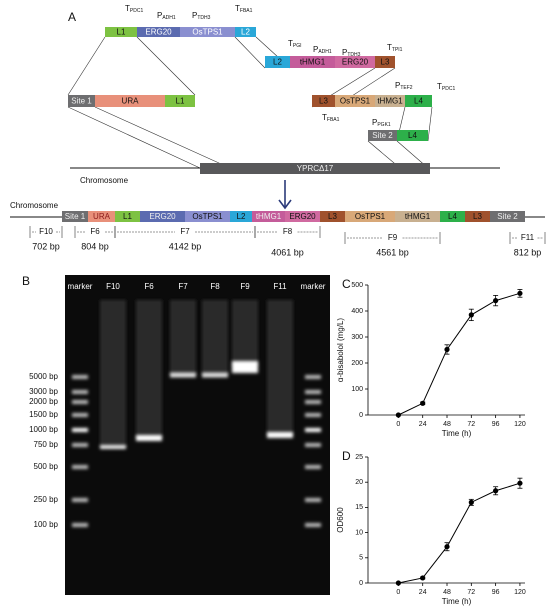 The image size is (550, 613). I want to click on genetic-element: TFBA1, so click(244, 9).